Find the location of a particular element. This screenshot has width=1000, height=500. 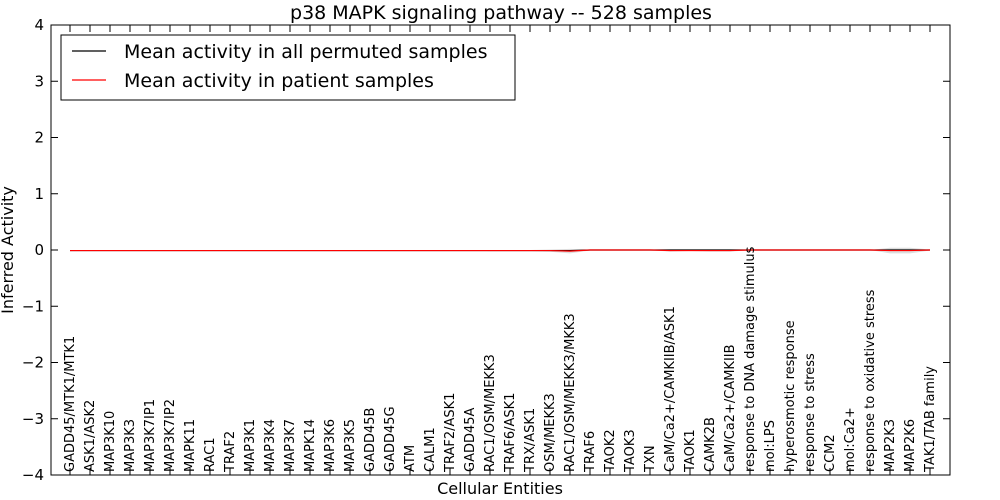

y-tick-label: −4 is located at coordinates (33, 475).